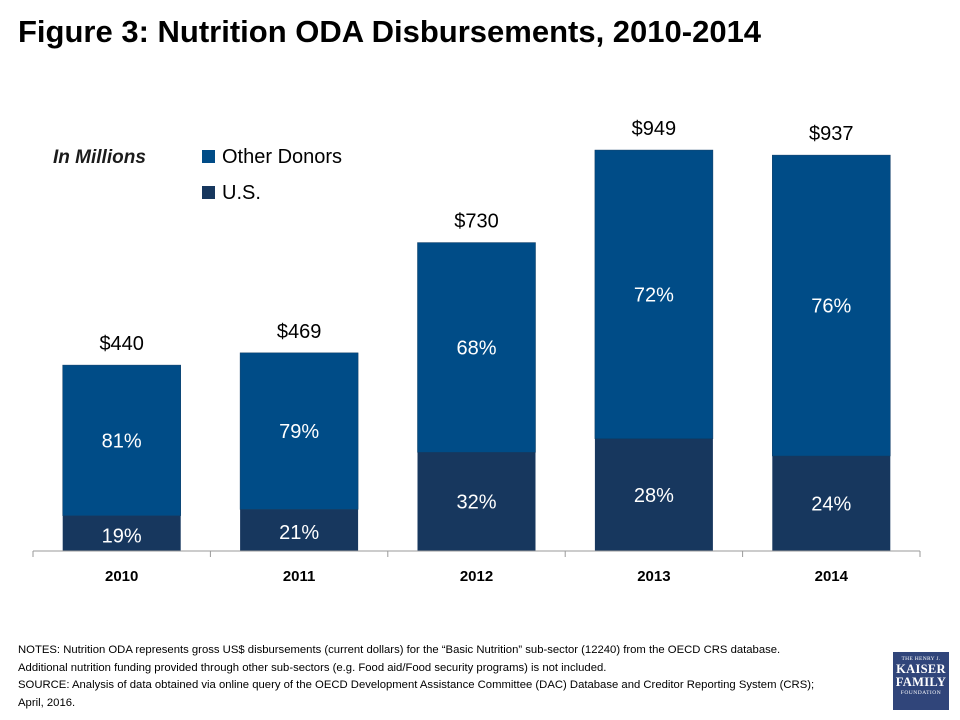  Describe the element at coordinates (241, 193) in the screenshot. I see `legend-label-us: U.S.` at that location.